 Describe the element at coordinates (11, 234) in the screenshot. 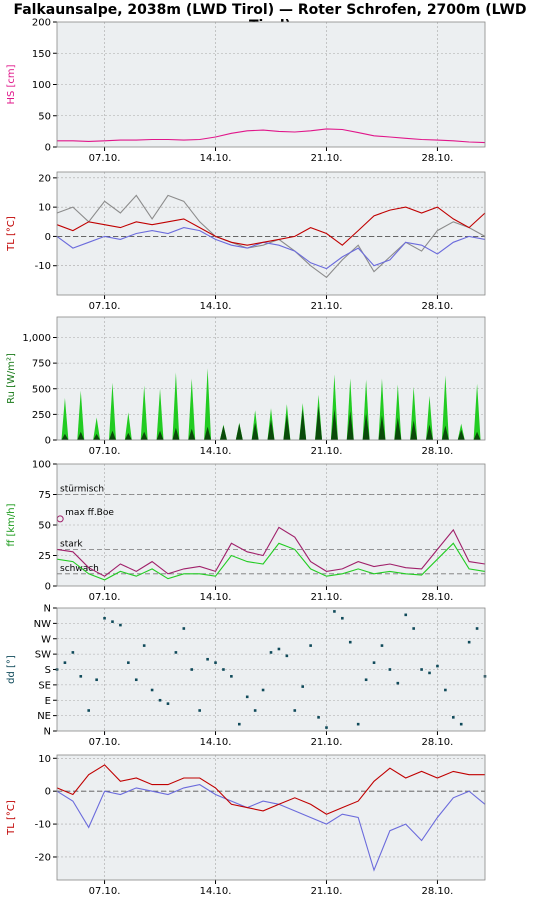

I see `tl1-ylabel: TL [°C]` at that location.